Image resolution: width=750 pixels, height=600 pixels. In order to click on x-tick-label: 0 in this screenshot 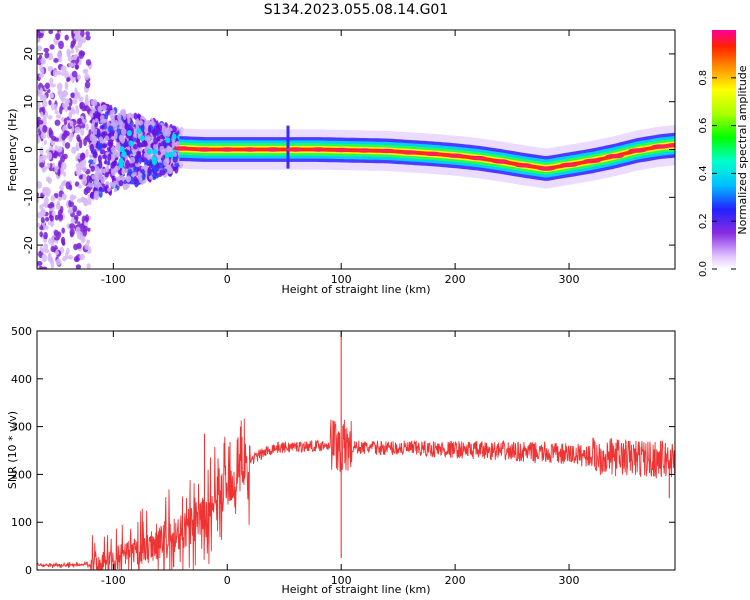, I will do `click(227, 279)`.